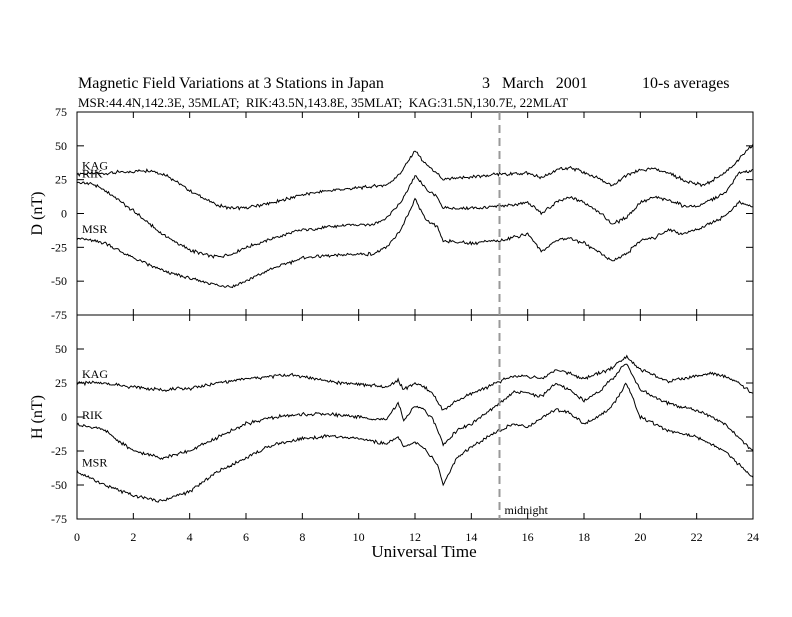 Image resolution: width=792 pixels, height=617 pixels. I want to click on x-axis: Universal Time 0 2 4 6 8 10 12 14 16 18 20 22 24, so click(416, 545).